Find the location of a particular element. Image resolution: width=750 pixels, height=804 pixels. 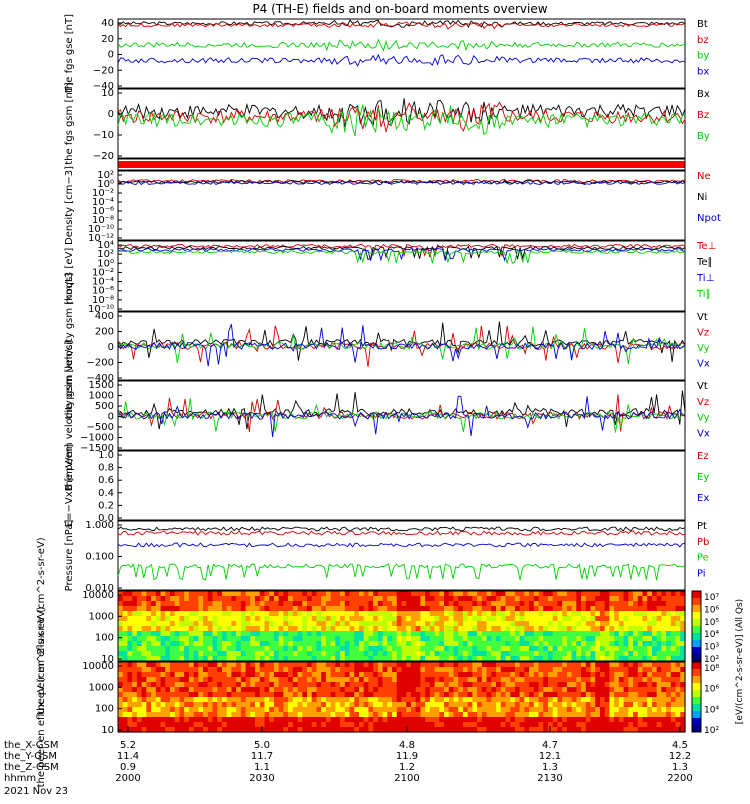

series-Npot-line is located at coordinates (401, 183).